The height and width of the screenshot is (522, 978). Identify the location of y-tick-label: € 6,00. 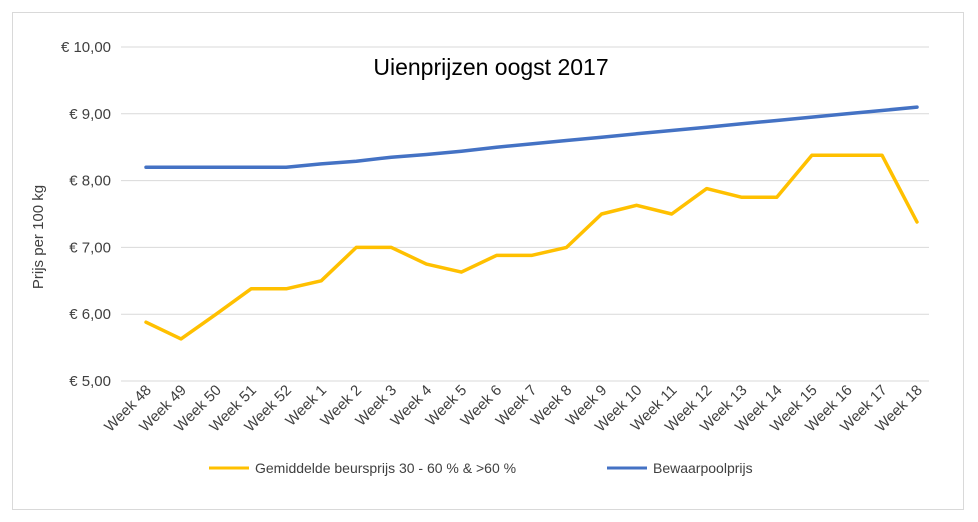
(90, 314).